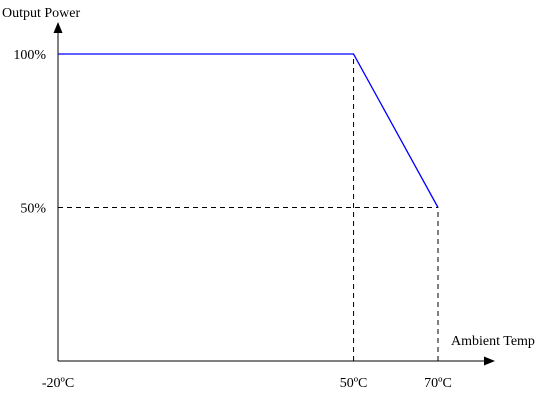  I want to click on y-tick-label: 100%, so click(29, 55).